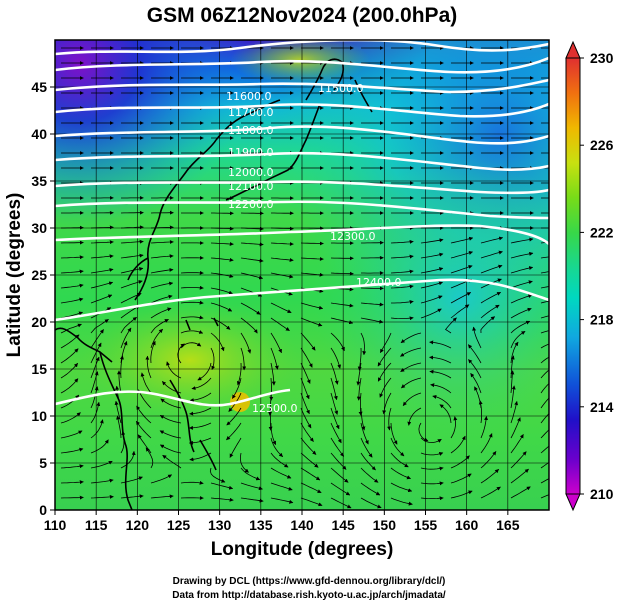  Describe the element at coordinates (55, 525) in the screenshot. I see `x-tick-label: 110` at that location.